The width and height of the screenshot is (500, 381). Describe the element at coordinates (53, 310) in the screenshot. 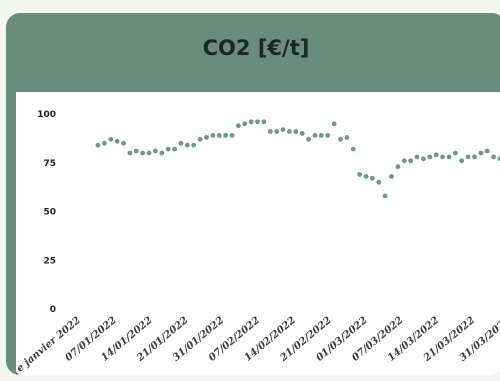

I see `y-tick-label: 0` at that location.